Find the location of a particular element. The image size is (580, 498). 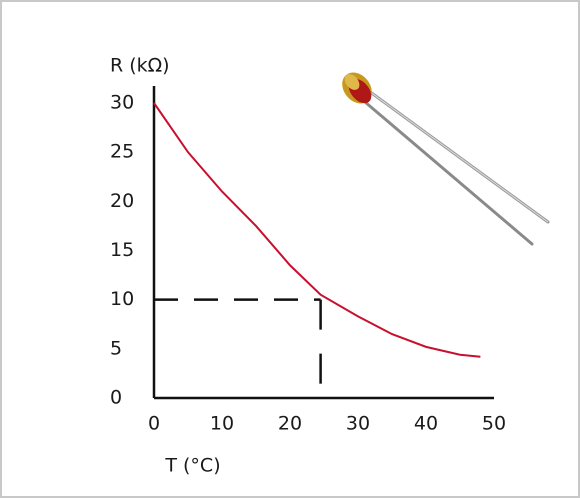

y-tick-label: 15 is located at coordinates (122, 250).